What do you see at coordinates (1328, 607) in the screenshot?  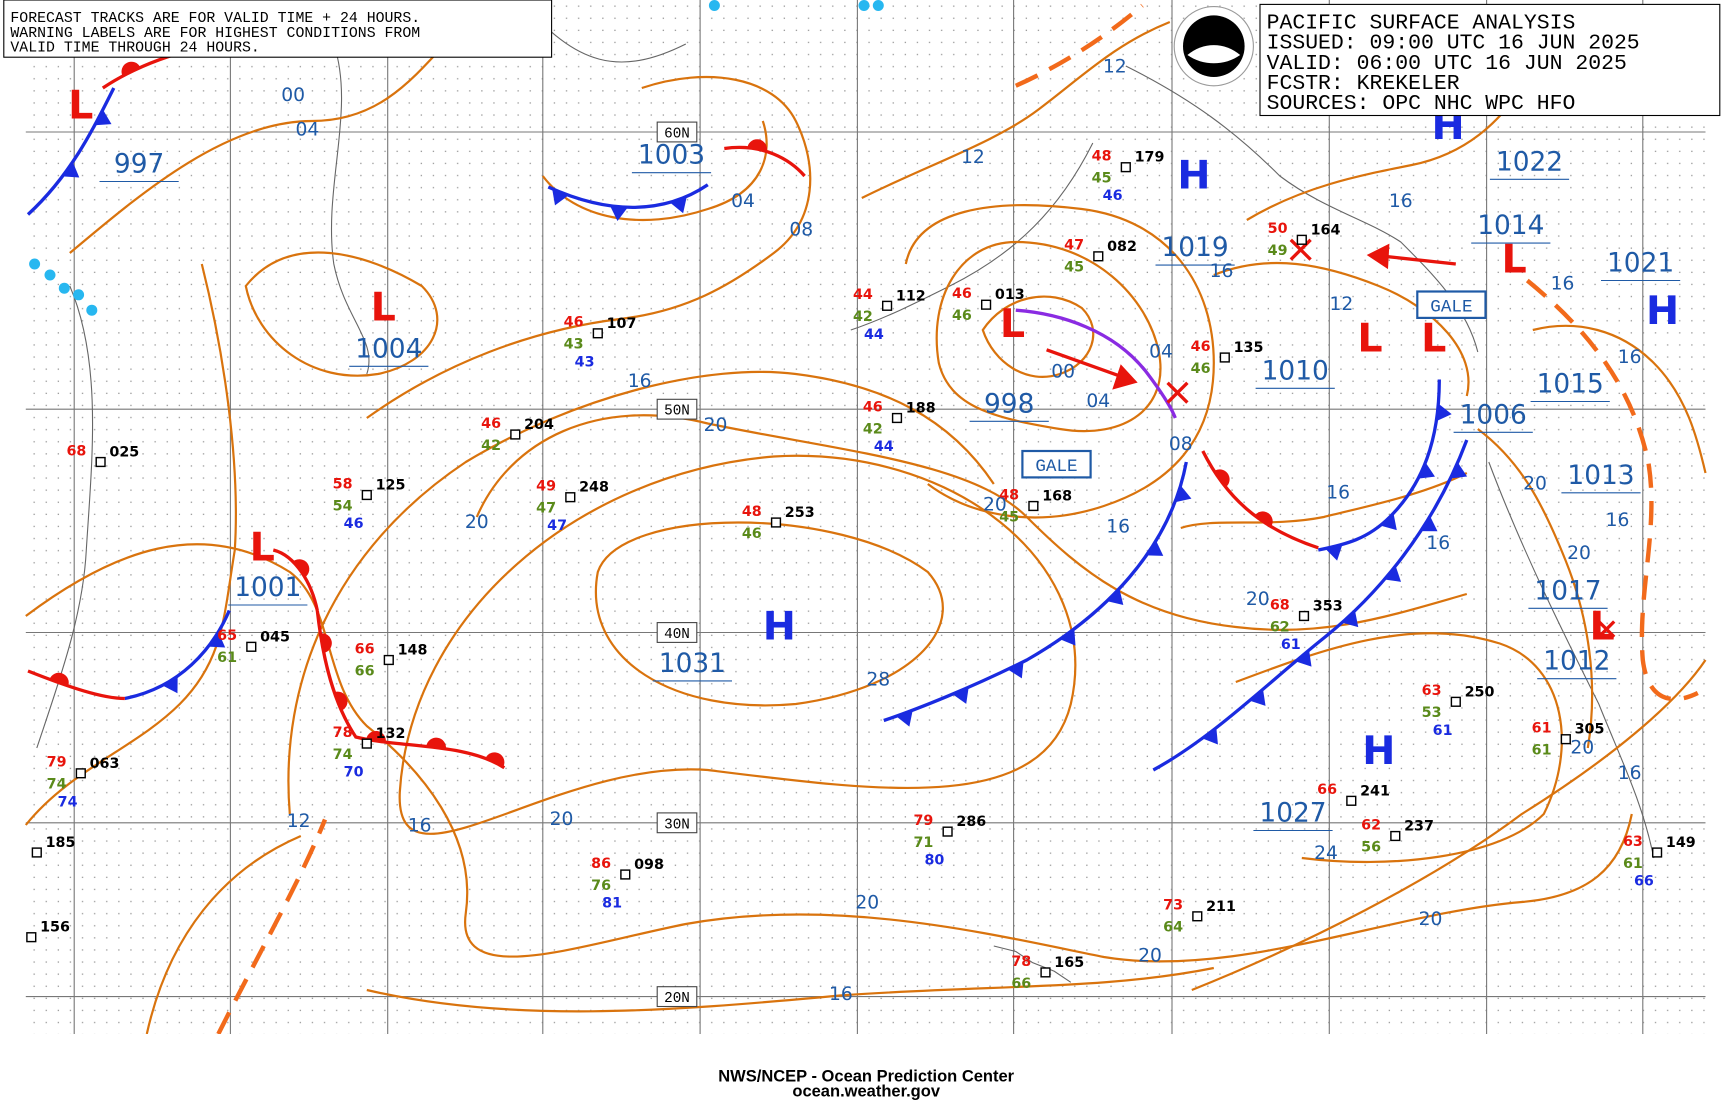 I see `station-pressure: 353` at bounding box center [1328, 607].